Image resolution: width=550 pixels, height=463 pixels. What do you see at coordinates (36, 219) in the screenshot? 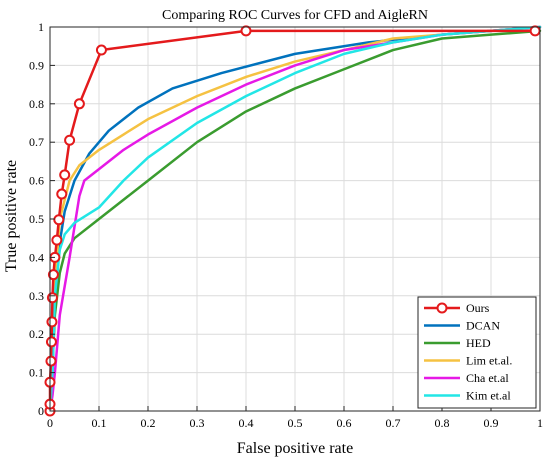
I see `y-tick-label: 0.5` at bounding box center [36, 219].